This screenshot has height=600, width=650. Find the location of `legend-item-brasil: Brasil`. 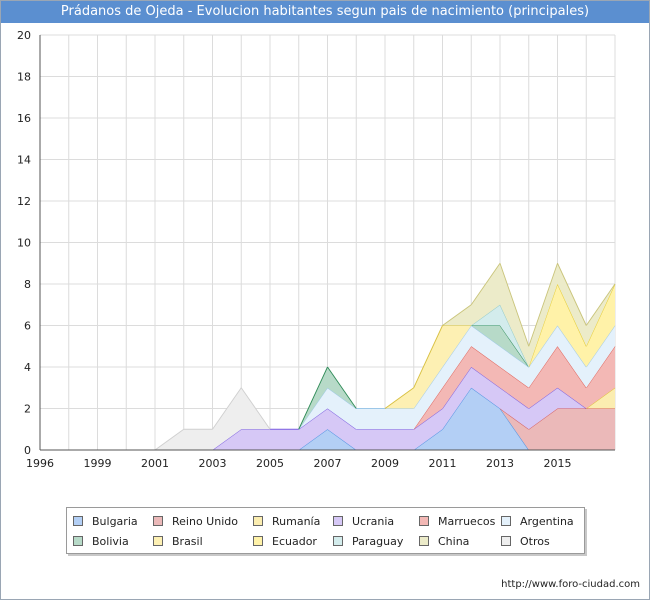

legend-item-brasil: Brasil is located at coordinates (178, 542).